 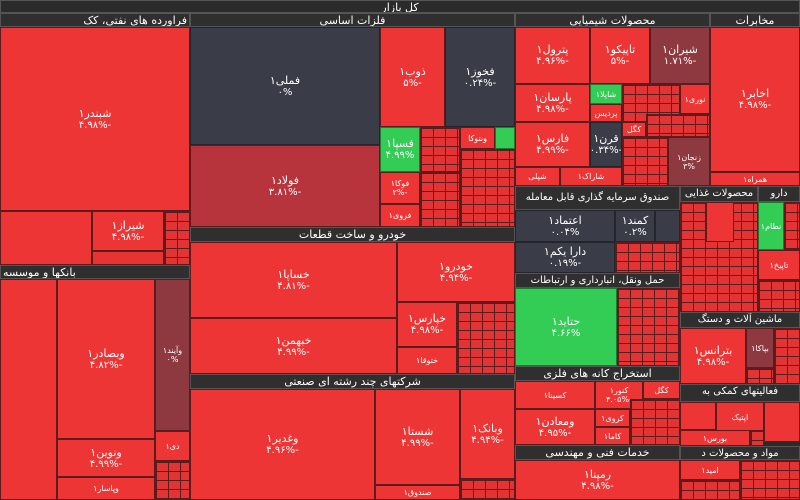 What do you see at coordinates (565, 257) in the screenshot?
I see `tile-daraykom: دارا یکم۱ -۰.۱۹%` at bounding box center [565, 257].